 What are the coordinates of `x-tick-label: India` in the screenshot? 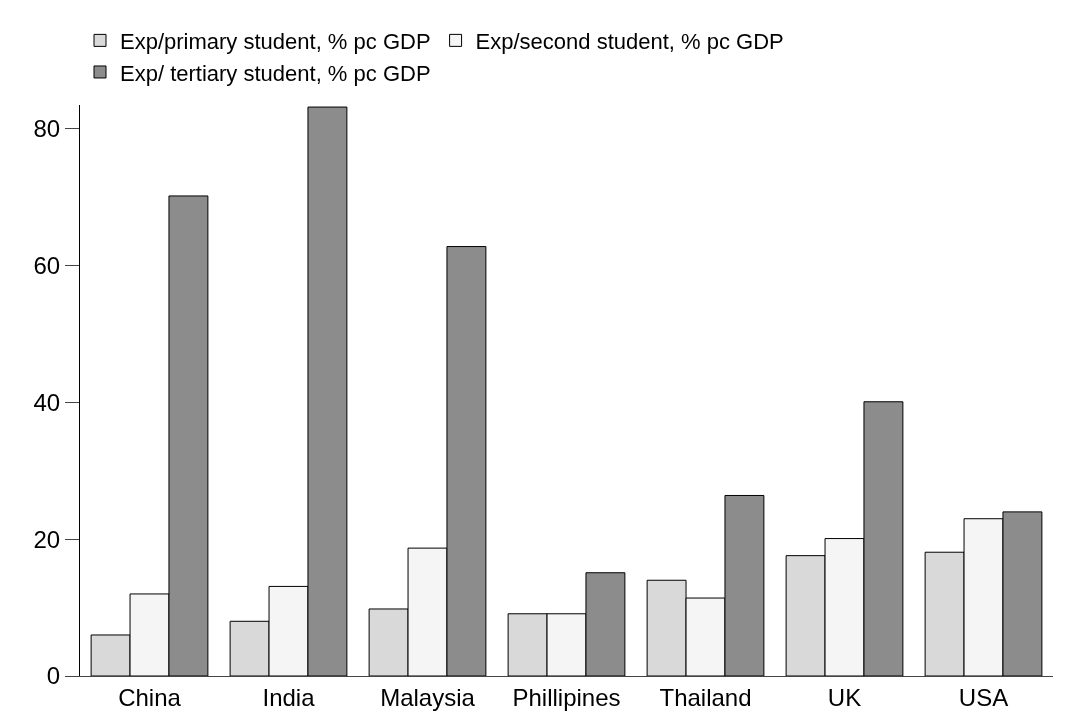 It's located at (289, 697).